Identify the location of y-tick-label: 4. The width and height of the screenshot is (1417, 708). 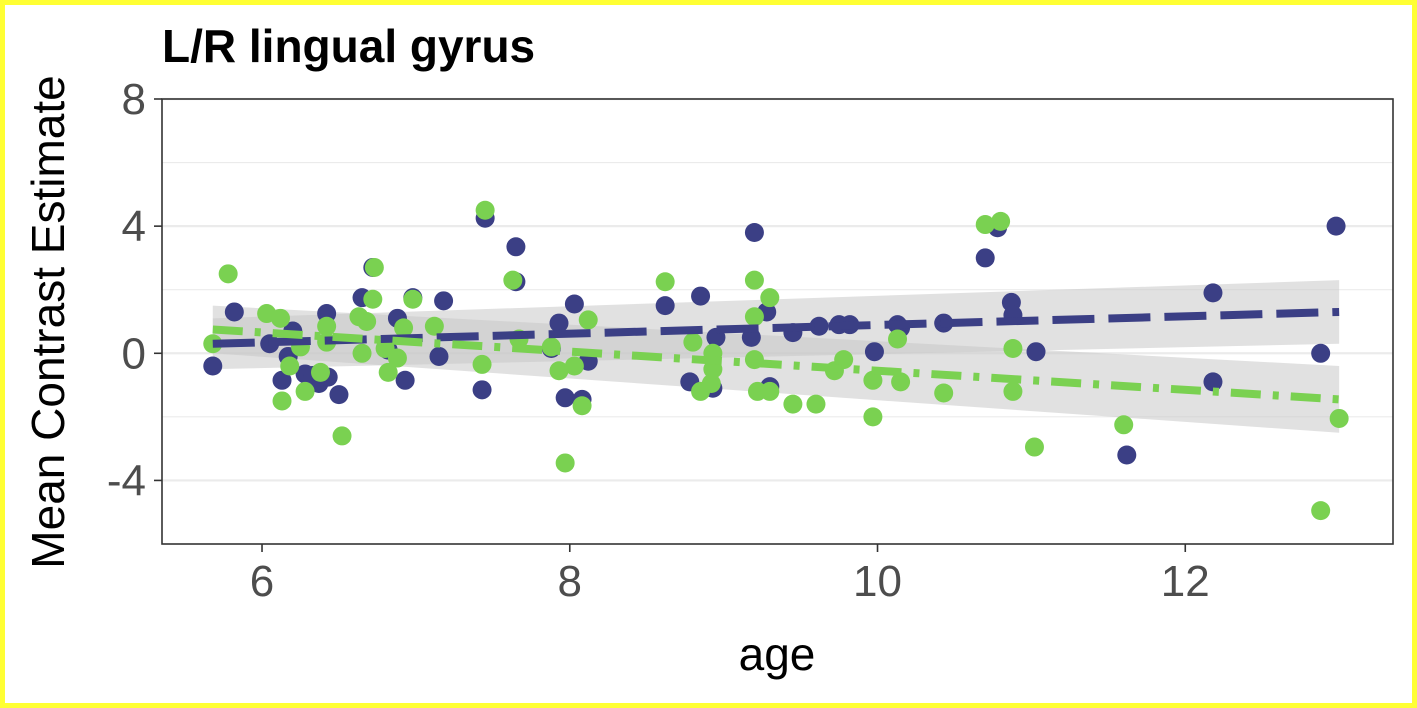
(134, 226).